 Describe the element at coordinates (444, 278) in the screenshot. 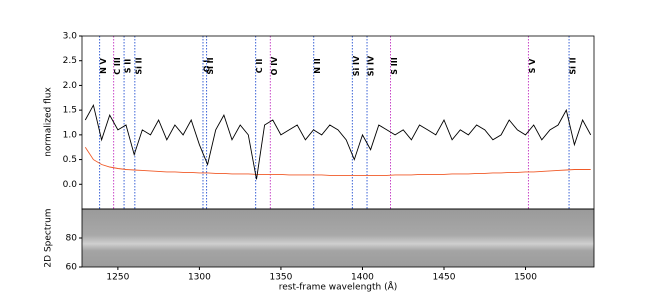

I see `x-tick-label: 1450` at that location.